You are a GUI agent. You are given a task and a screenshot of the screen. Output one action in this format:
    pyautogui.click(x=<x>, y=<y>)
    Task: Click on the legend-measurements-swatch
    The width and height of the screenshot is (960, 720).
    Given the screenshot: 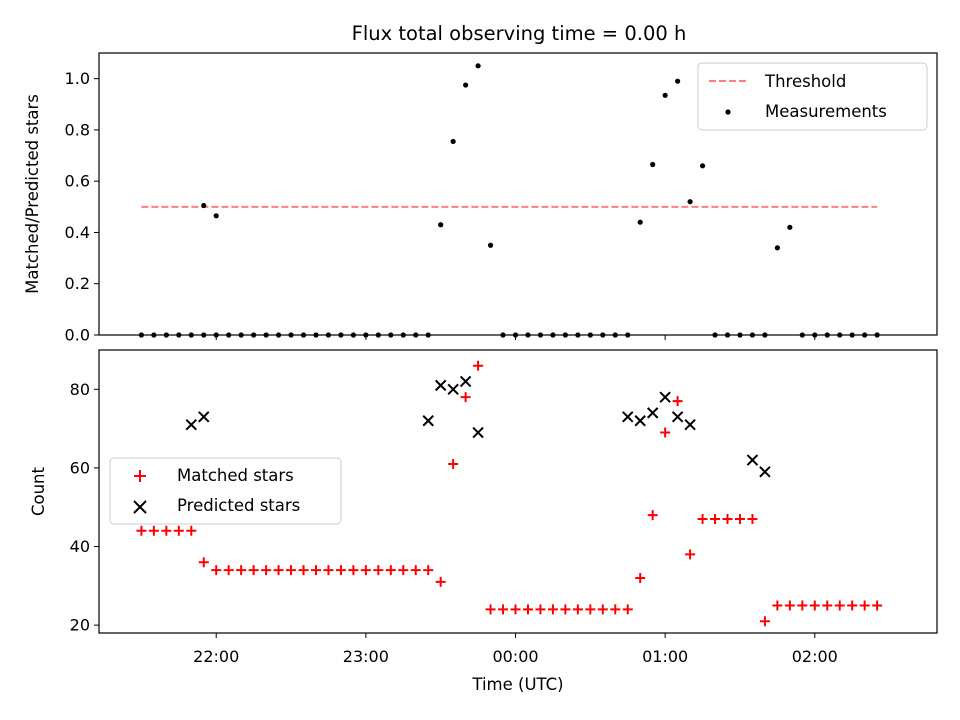 What is the action you would take?
    pyautogui.click(x=728, y=112)
    